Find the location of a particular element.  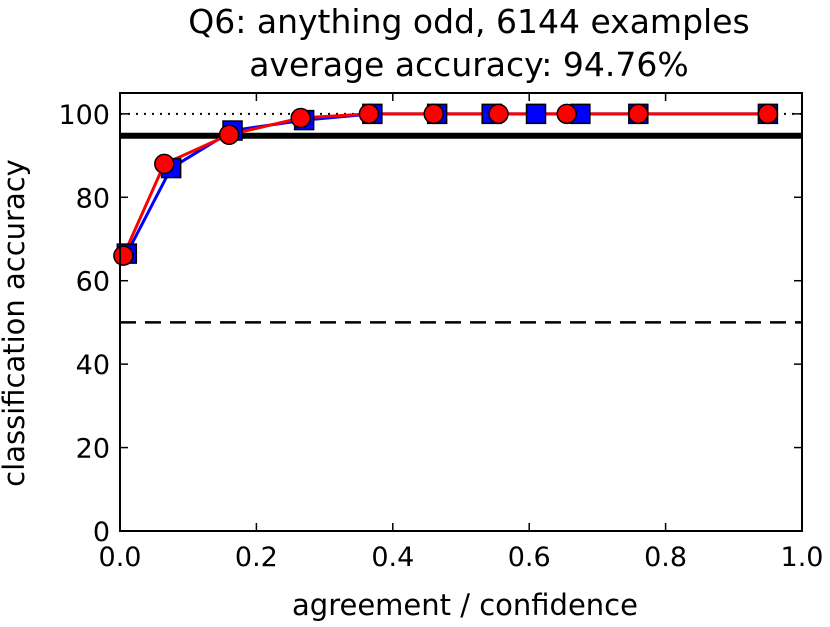

y-tick-label: 0 is located at coordinates (101, 532).